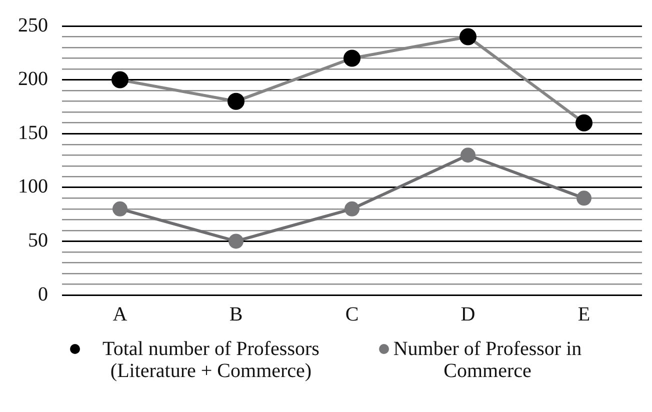 The width and height of the screenshot is (652, 412). What do you see at coordinates (120, 314) in the screenshot?
I see `x-tick-label: A` at bounding box center [120, 314].